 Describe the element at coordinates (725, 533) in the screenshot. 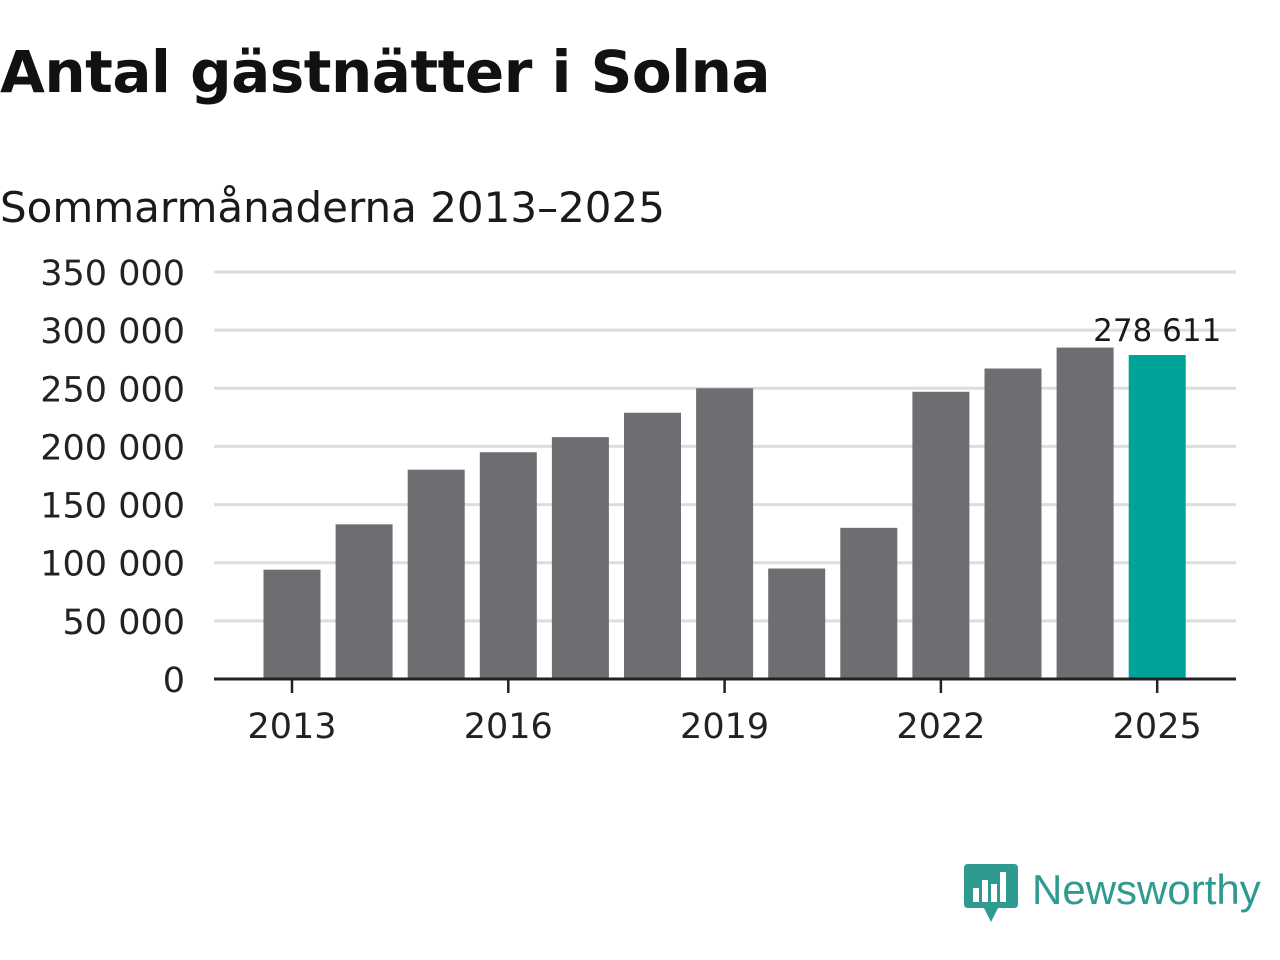

I see `bar-2019` at that location.